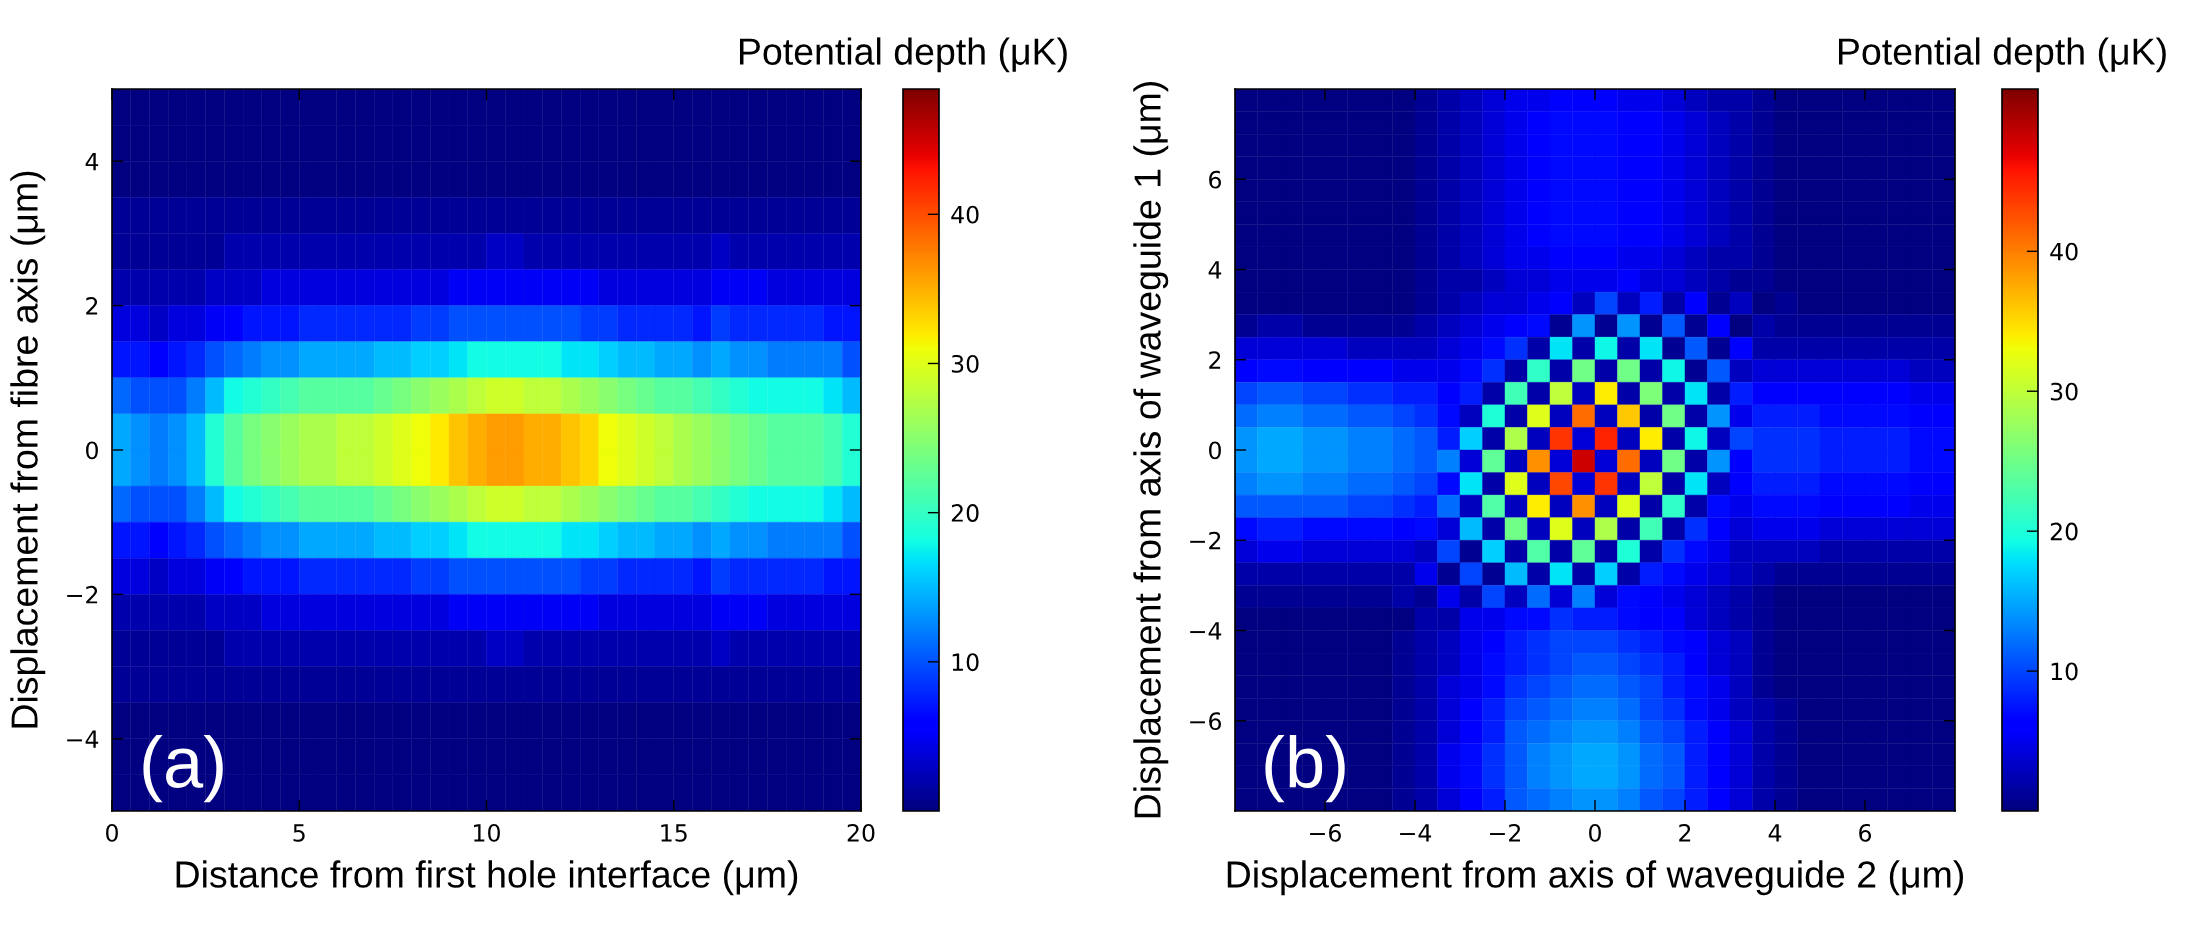  What do you see at coordinates (1151, 449) in the screenshot?
I see `y-axis-title: Displacement from axis of waveguide 1 (μm)` at bounding box center [1151, 449].